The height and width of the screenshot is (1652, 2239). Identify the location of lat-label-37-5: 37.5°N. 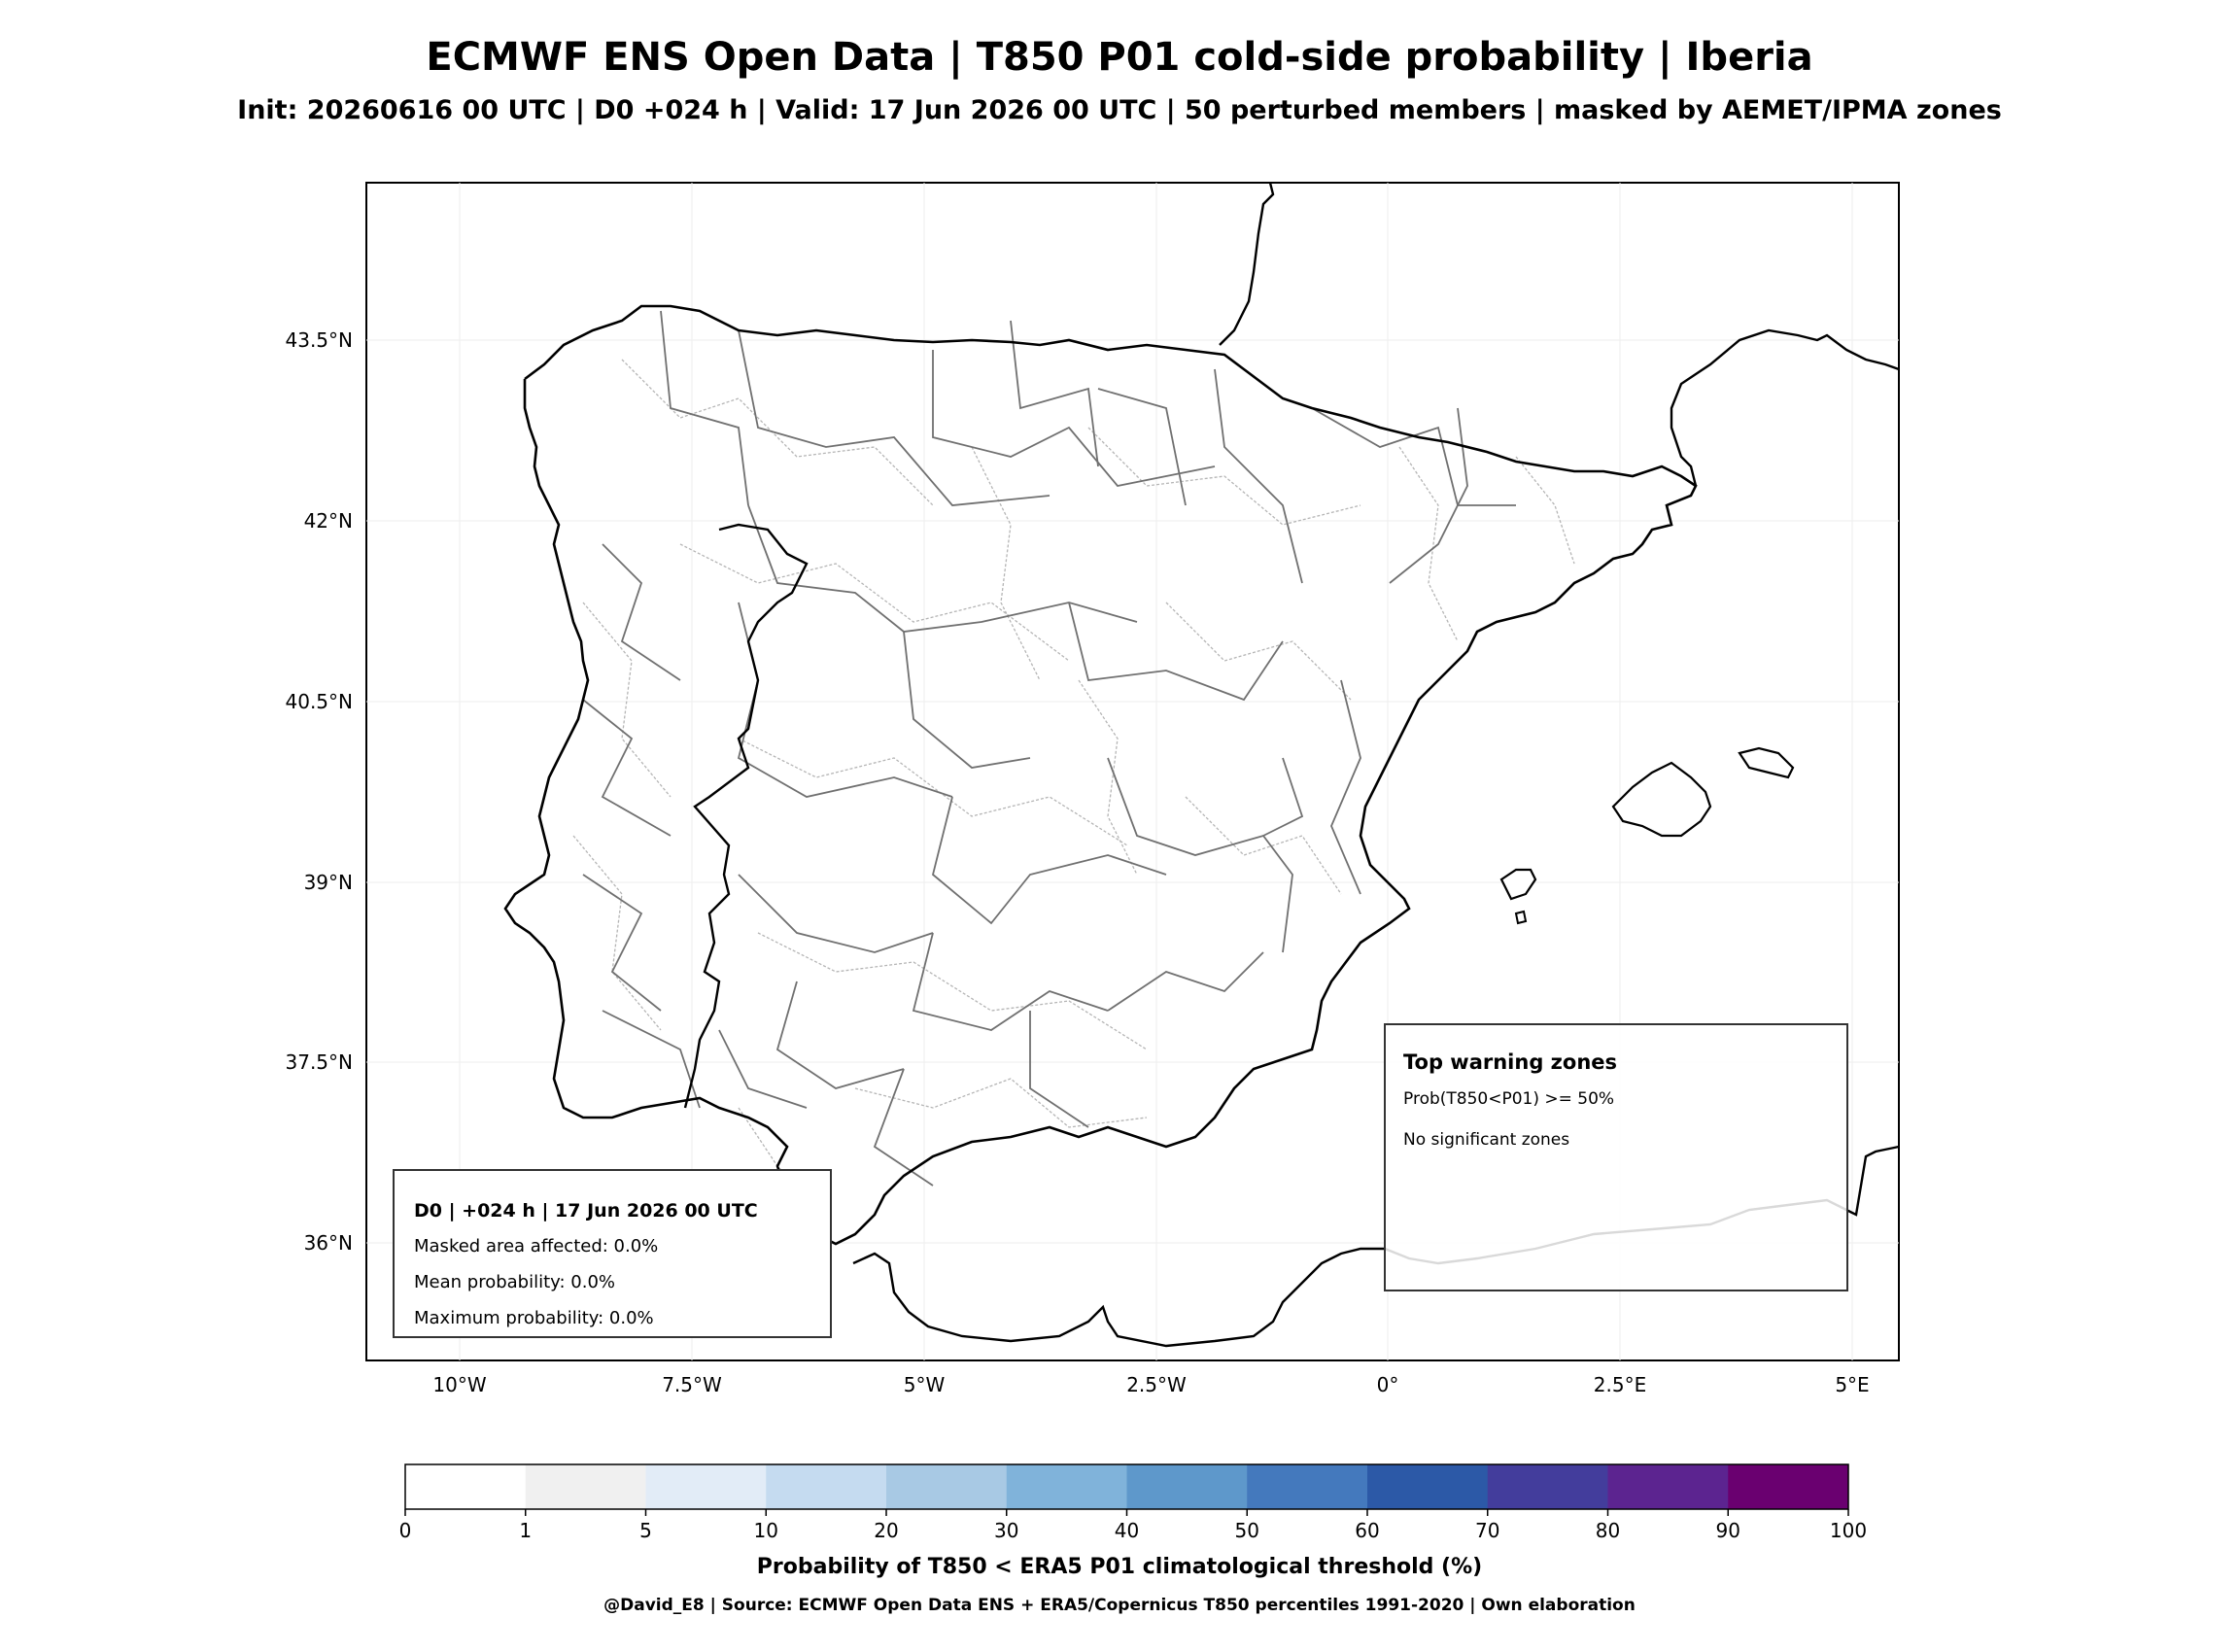
(319, 1062).